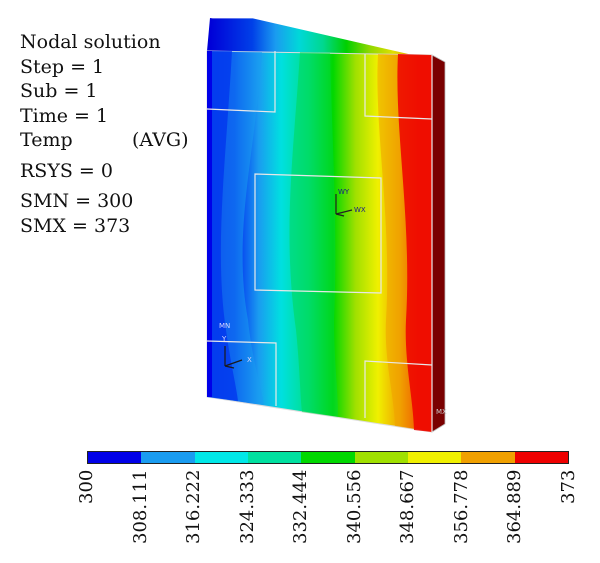 The image size is (600, 563). I want to click on center-axis-triad-icon: WY WX, so click(350, 202).